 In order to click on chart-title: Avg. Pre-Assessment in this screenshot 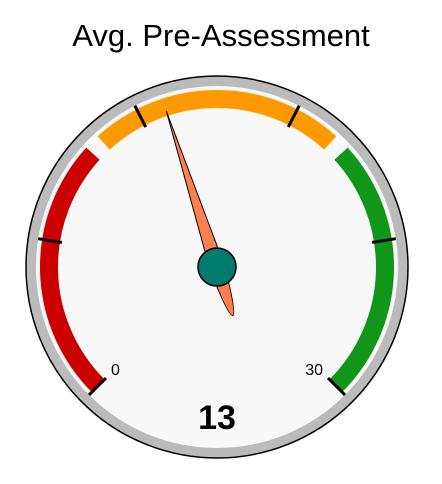, I will do `click(221, 35)`.